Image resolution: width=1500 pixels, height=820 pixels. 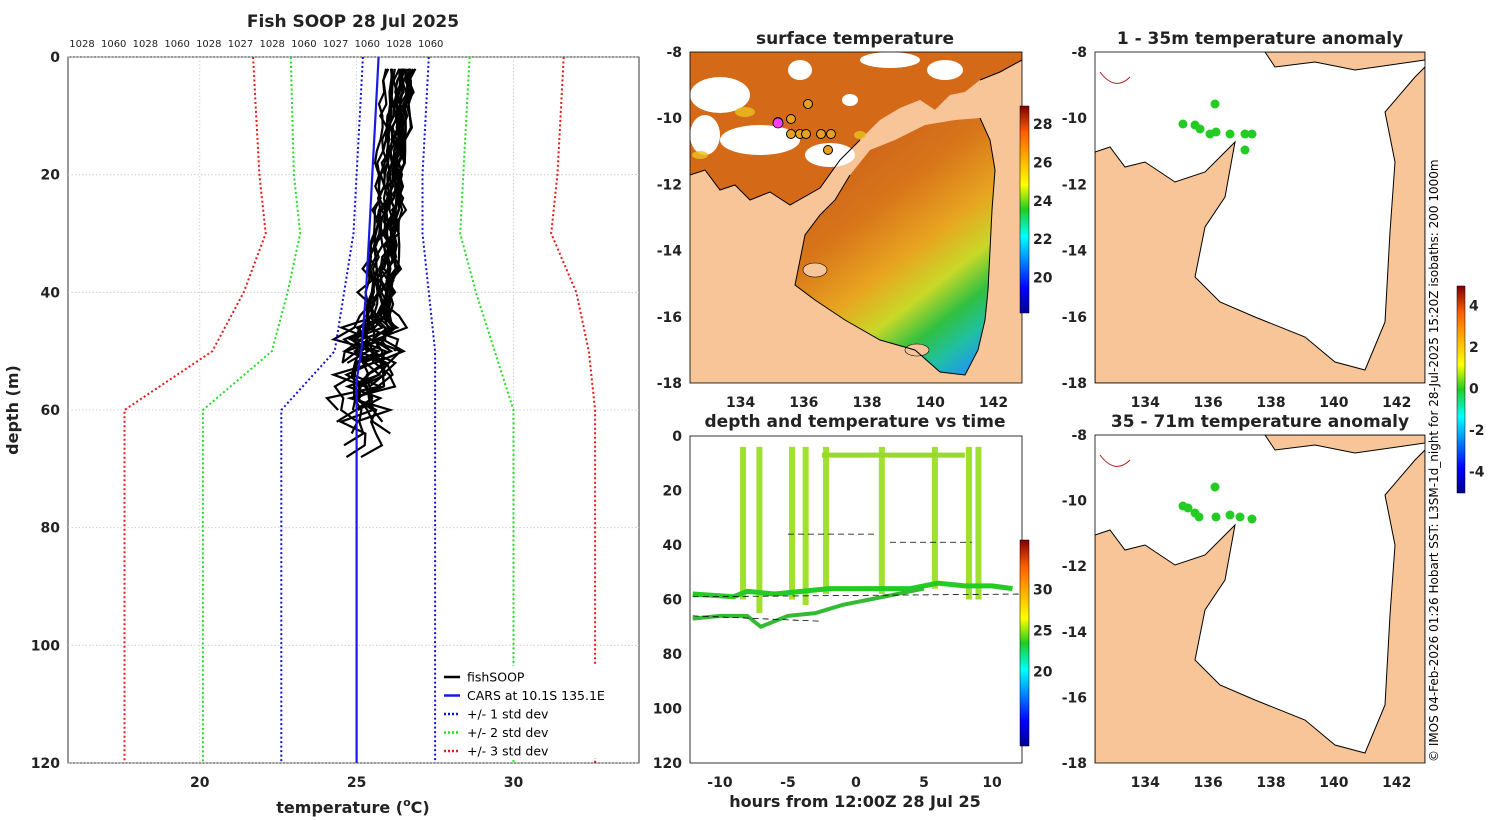 What do you see at coordinates (45, 646) in the screenshot?
I see `y-tick-label: 100` at bounding box center [45, 646].